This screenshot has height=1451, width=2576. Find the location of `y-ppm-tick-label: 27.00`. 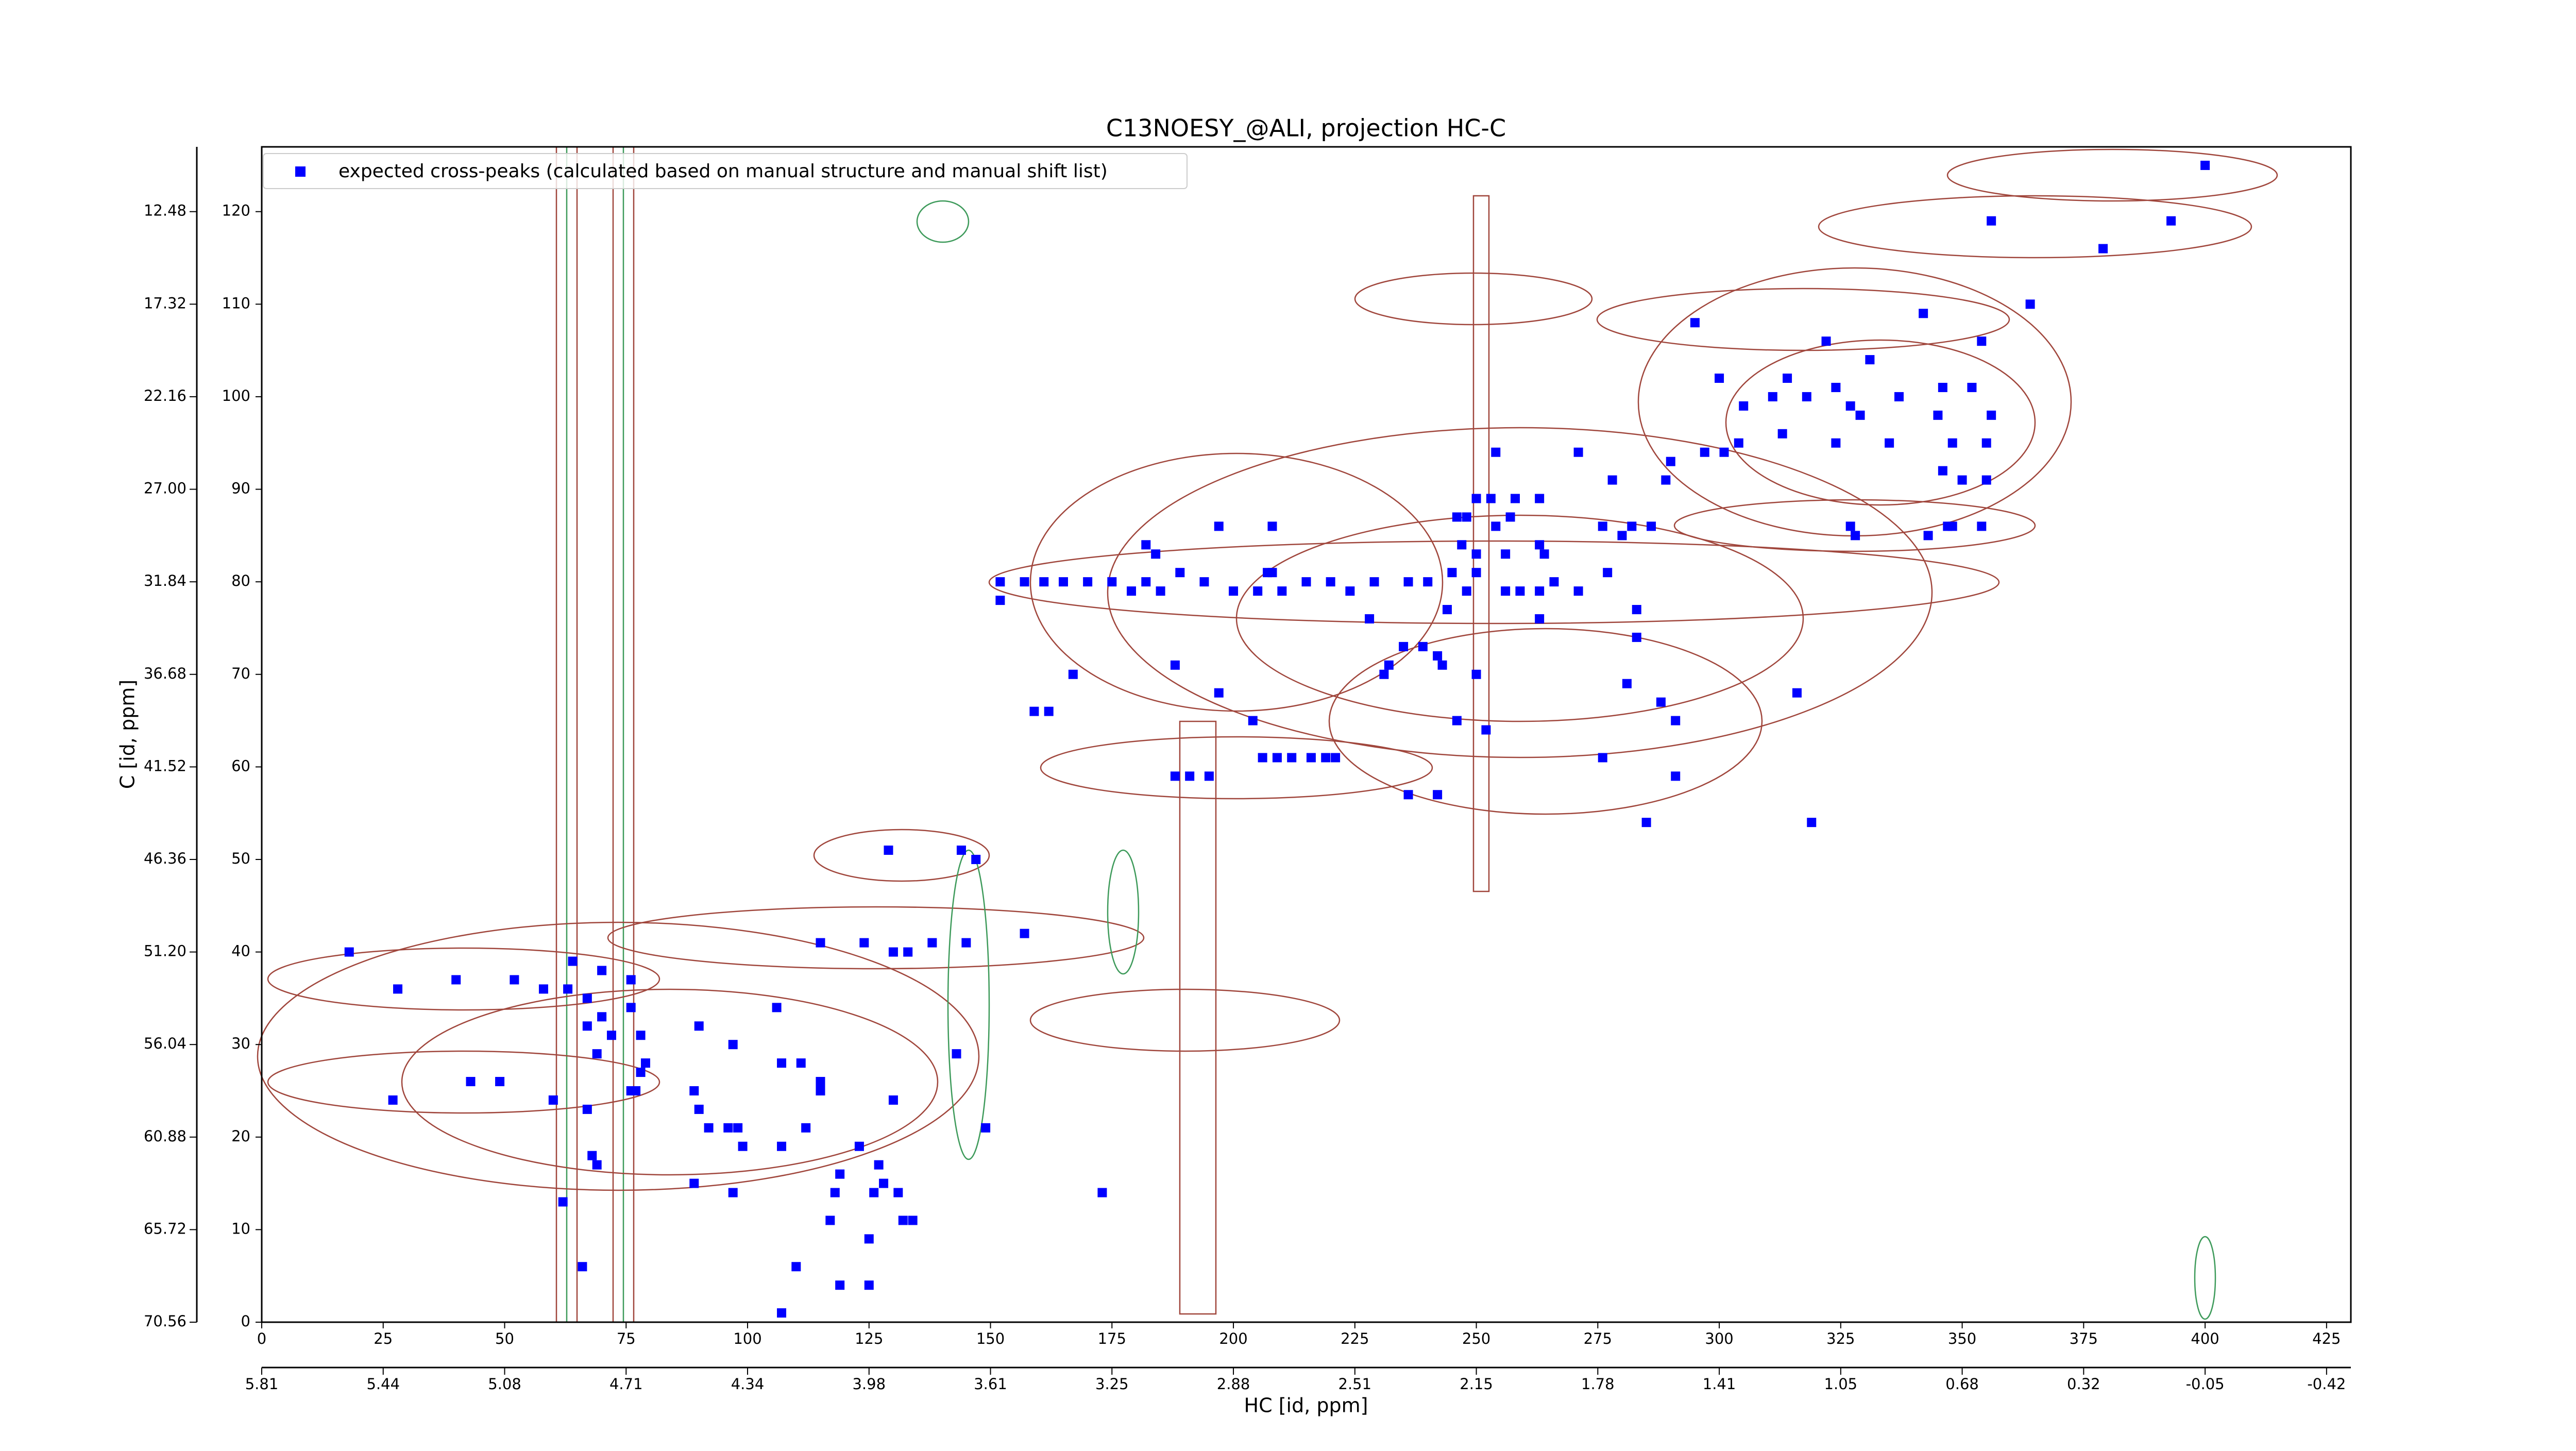

y-ppm-tick-label: 27.00 is located at coordinates (165, 488).